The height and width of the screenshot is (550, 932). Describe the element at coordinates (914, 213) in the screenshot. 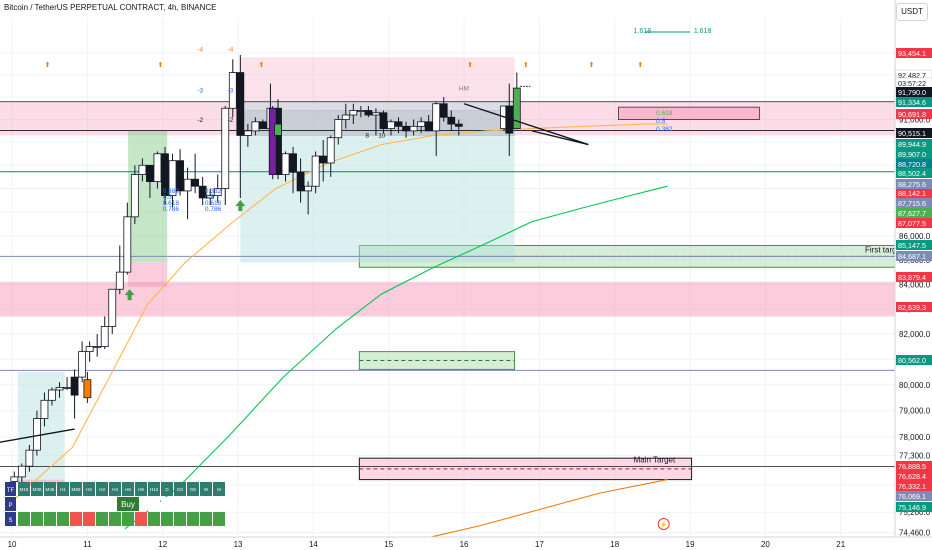

I see `price-tag: 87,627.7` at that location.